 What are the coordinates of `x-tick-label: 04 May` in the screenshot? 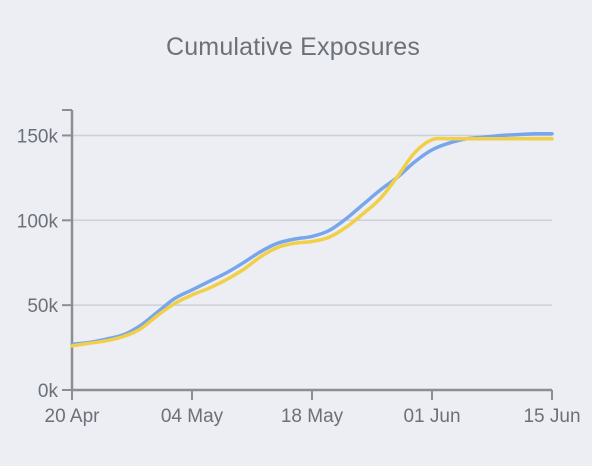 It's located at (192, 416).